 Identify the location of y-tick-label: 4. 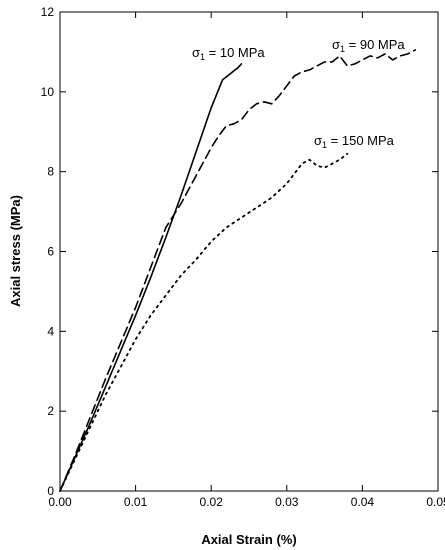
(50, 331).